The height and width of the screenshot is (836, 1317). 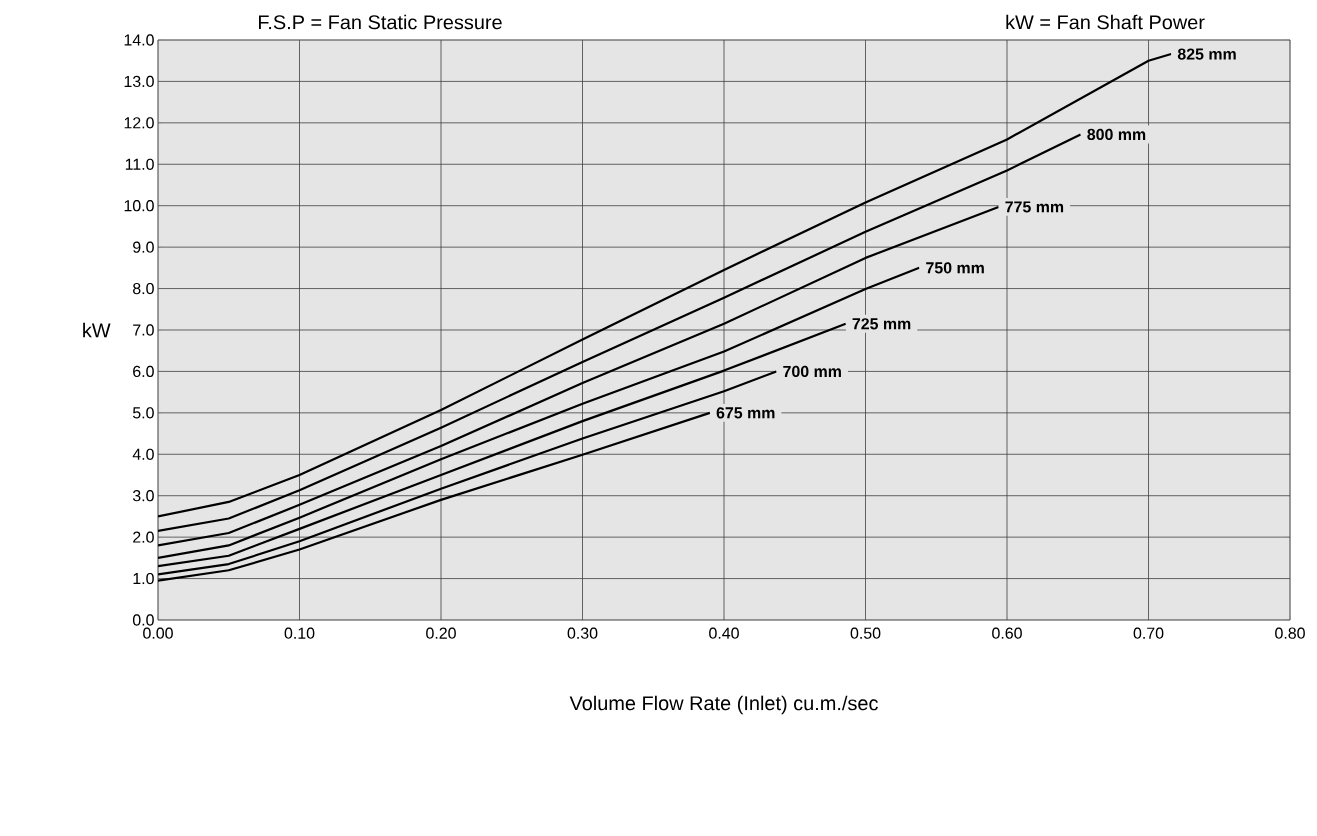 I want to click on y-tick-label: 7.0, so click(x=143, y=330).